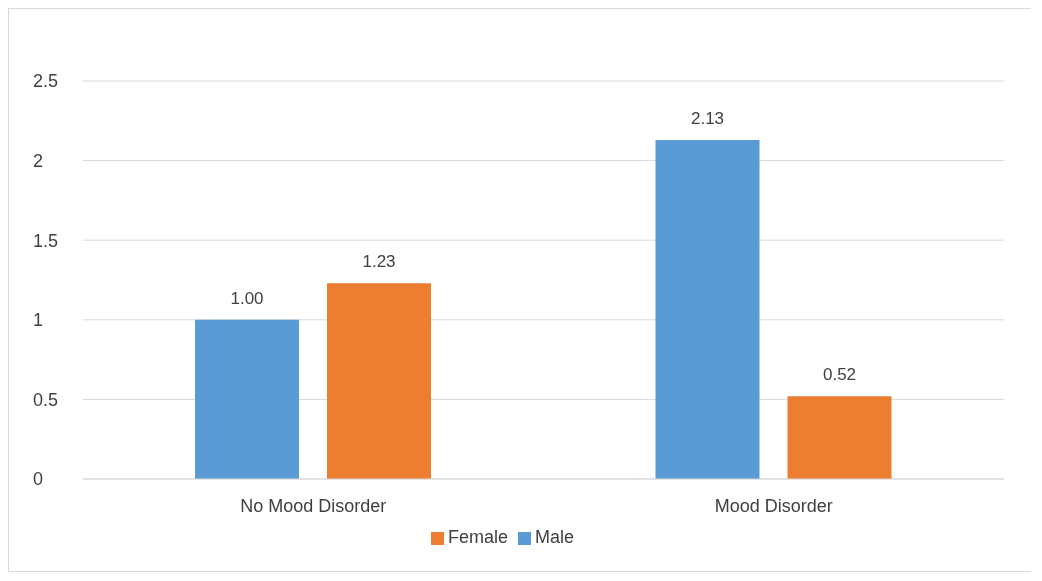 The width and height of the screenshot is (1042, 581). Describe the element at coordinates (707, 118) in the screenshot. I see `data-label: 2.13` at that location.